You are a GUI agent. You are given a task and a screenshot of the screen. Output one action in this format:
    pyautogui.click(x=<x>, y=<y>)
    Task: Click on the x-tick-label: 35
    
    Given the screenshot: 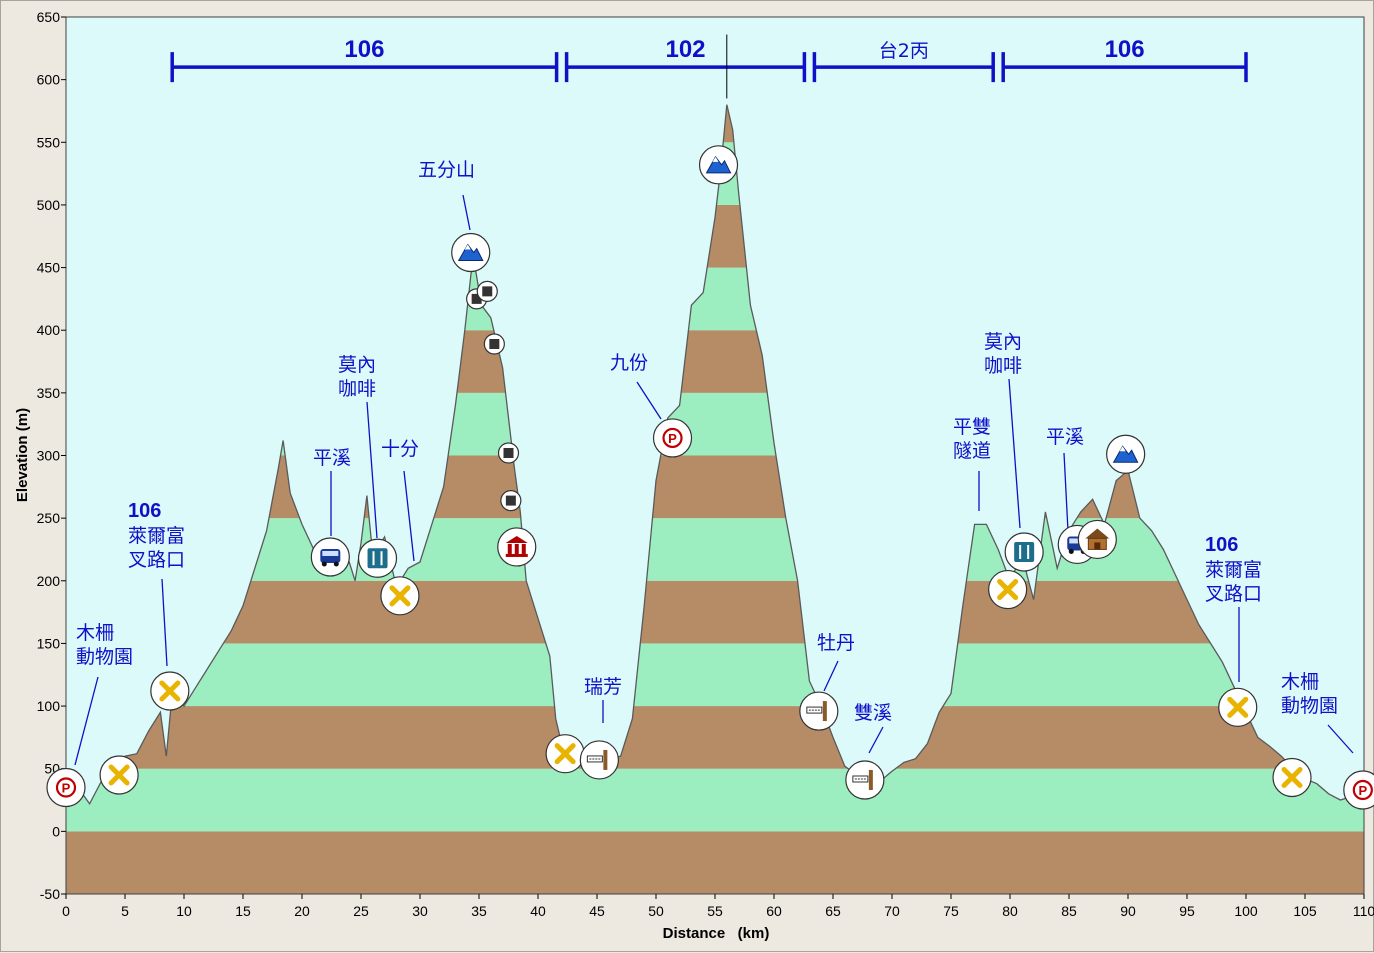 What is the action you would take?
    pyautogui.click(x=479, y=911)
    